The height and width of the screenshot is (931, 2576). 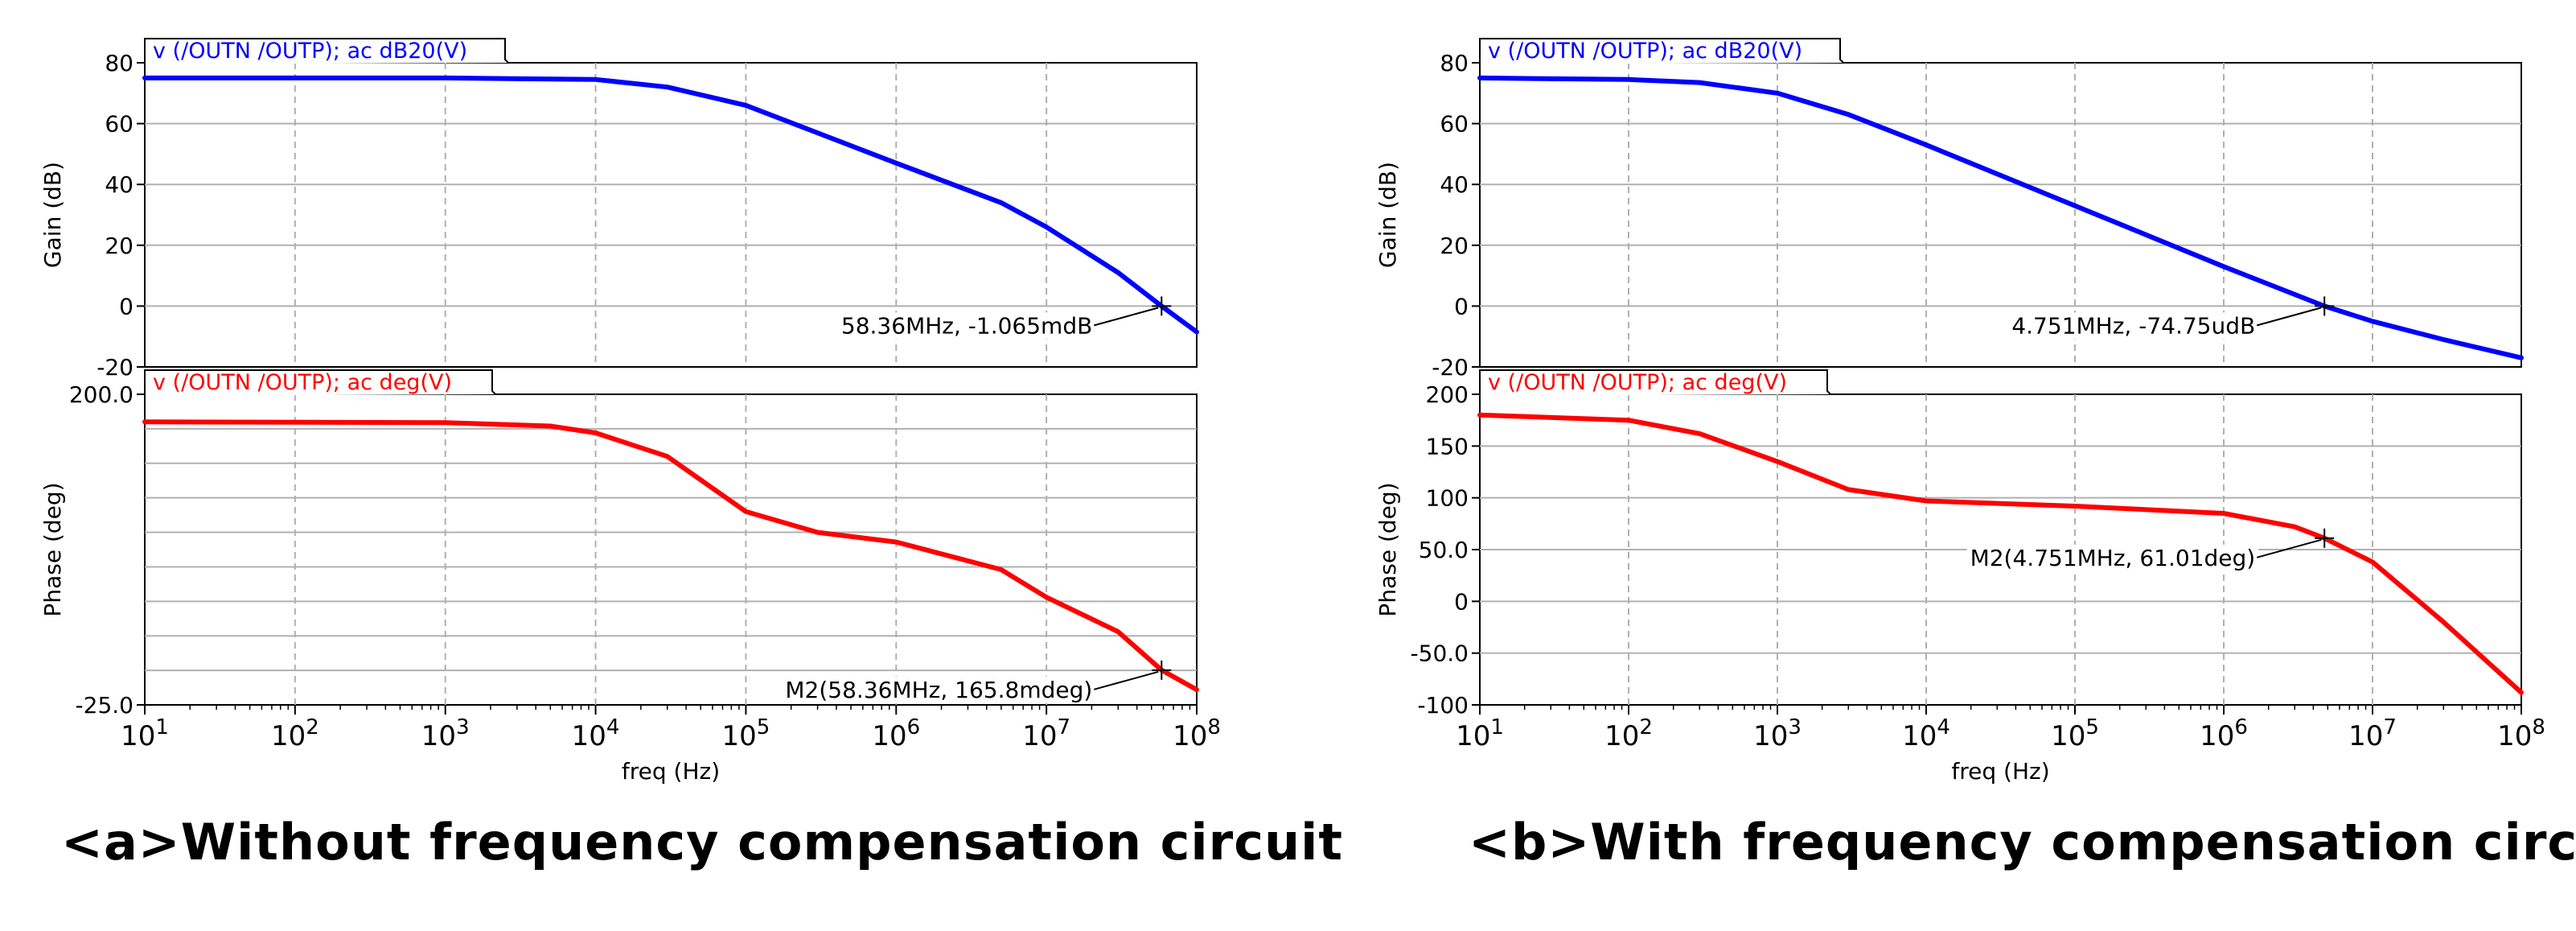 I want to click on x-axis-b: 10¹ 10² 10³ 10⁴ 10⁵ 10⁶ 10⁷ 10⁸ freq (Hz), so click(x=2000, y=745).